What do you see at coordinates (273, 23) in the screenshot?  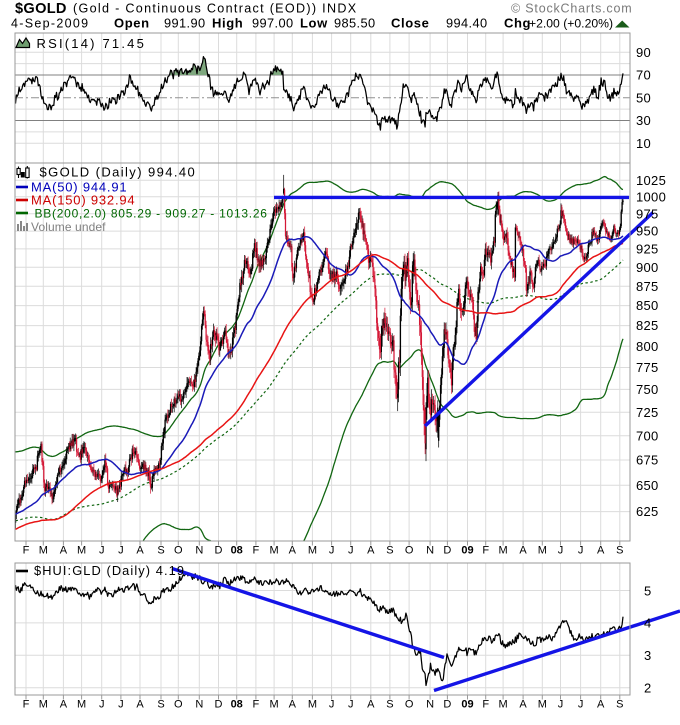 I see `svg-text: 997.00` at bounding box center [273, 23].